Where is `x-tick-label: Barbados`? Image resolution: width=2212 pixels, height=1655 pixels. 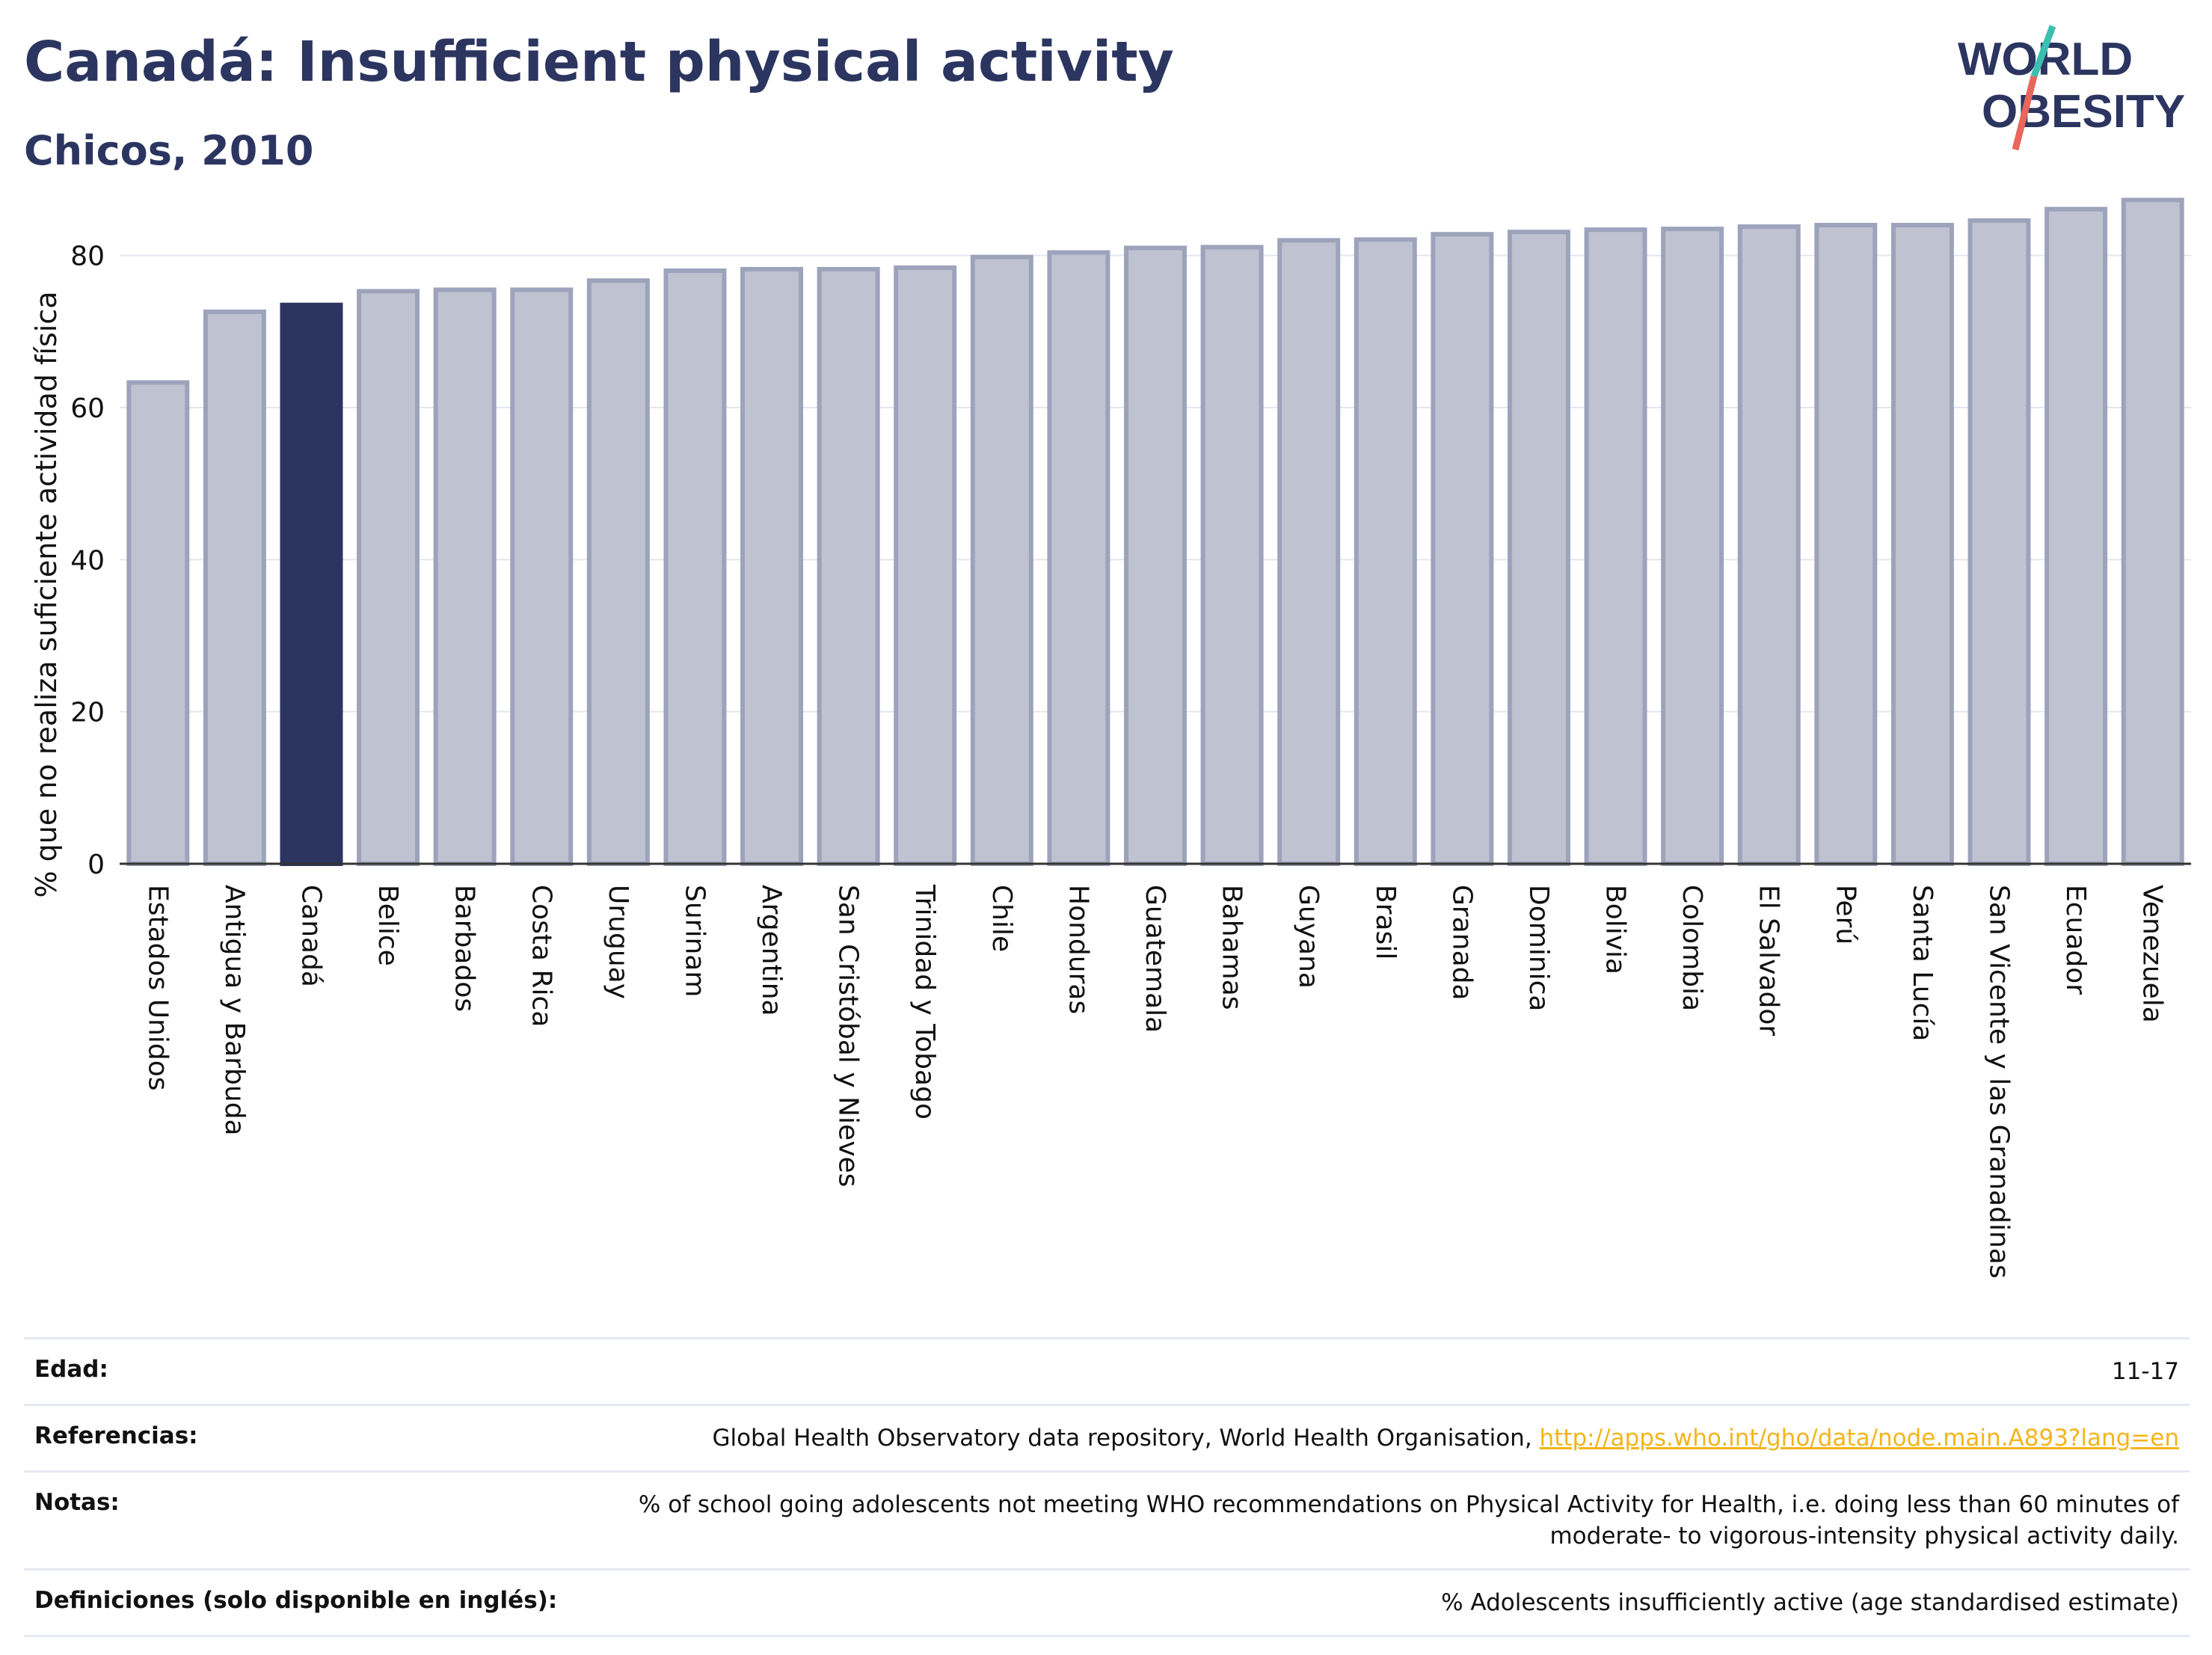 x-tick-label: Barbados is located at coordinates (464, 948).